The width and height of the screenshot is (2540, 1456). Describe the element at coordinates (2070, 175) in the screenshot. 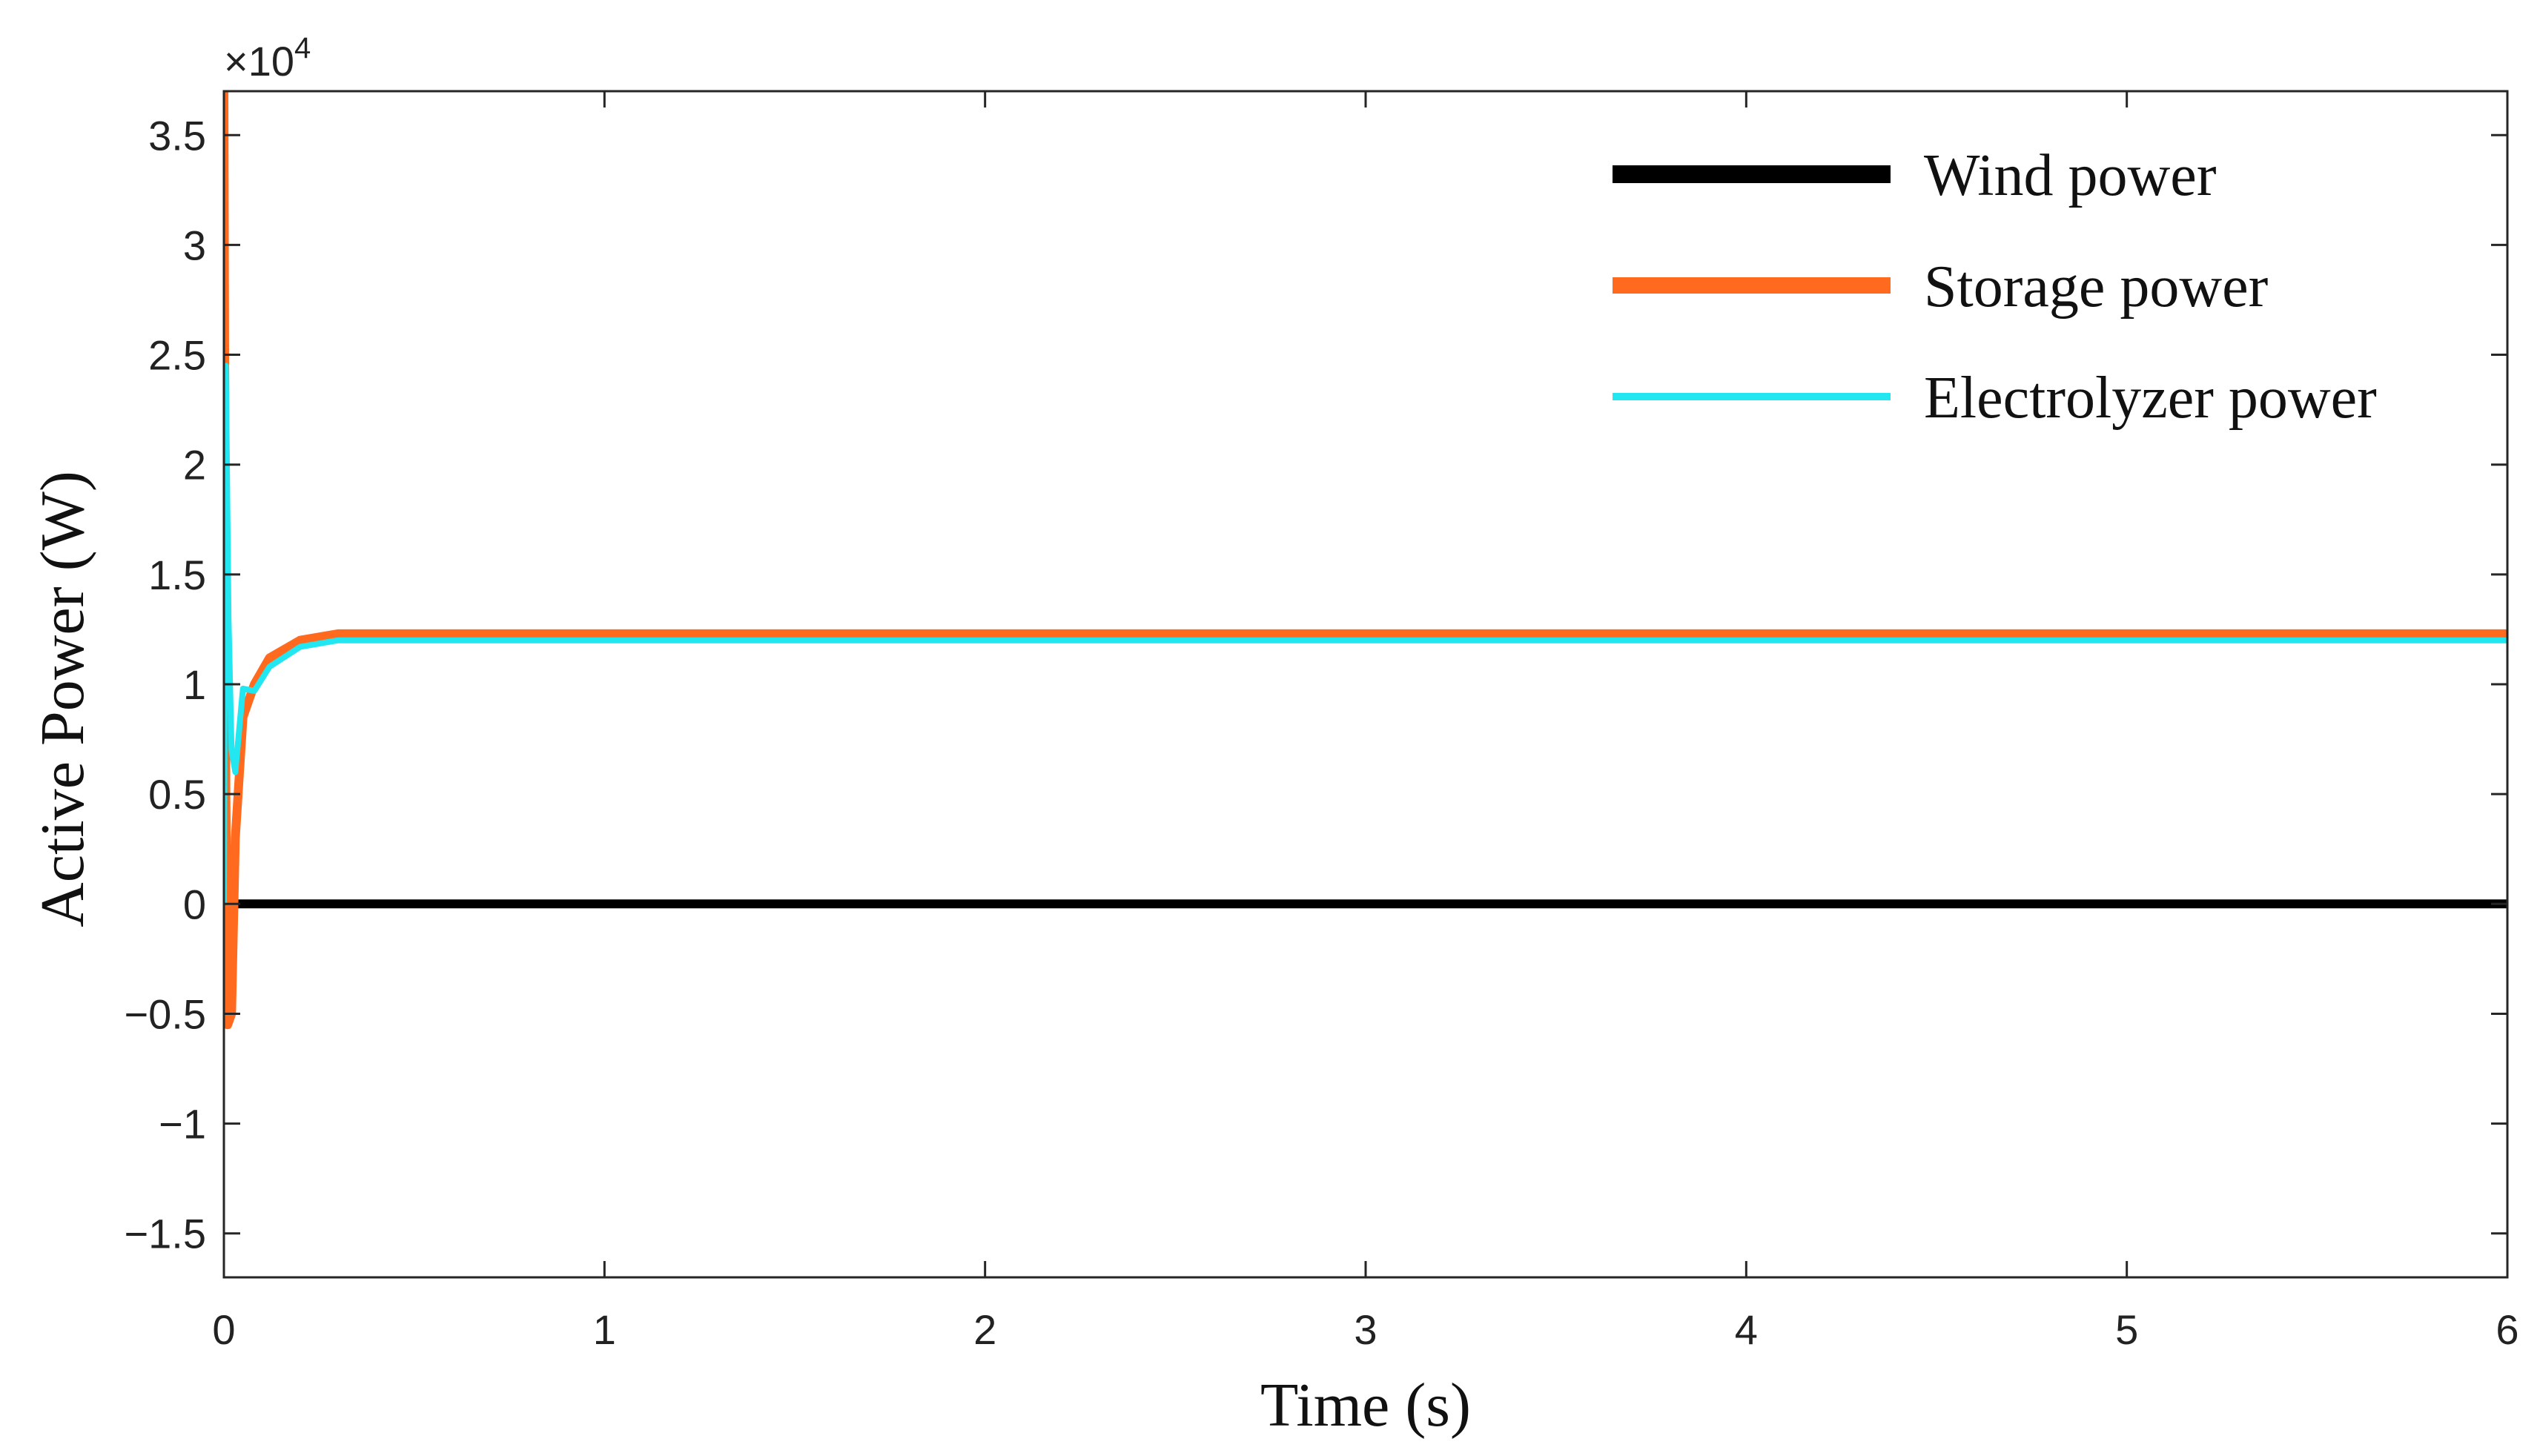

I see `legend-label-1: Wind power` at that location.